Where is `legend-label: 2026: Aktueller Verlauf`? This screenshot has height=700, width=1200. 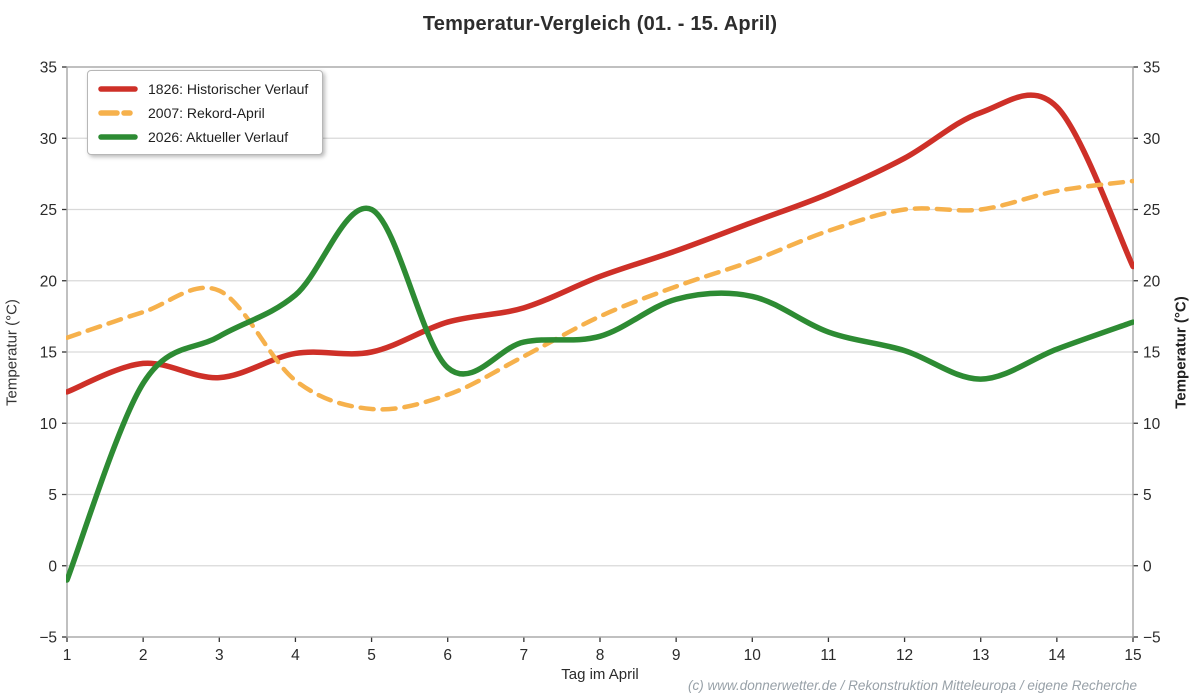
legend-label: 2026: Aktueller Verlauf is located at coordinates (218, 136).